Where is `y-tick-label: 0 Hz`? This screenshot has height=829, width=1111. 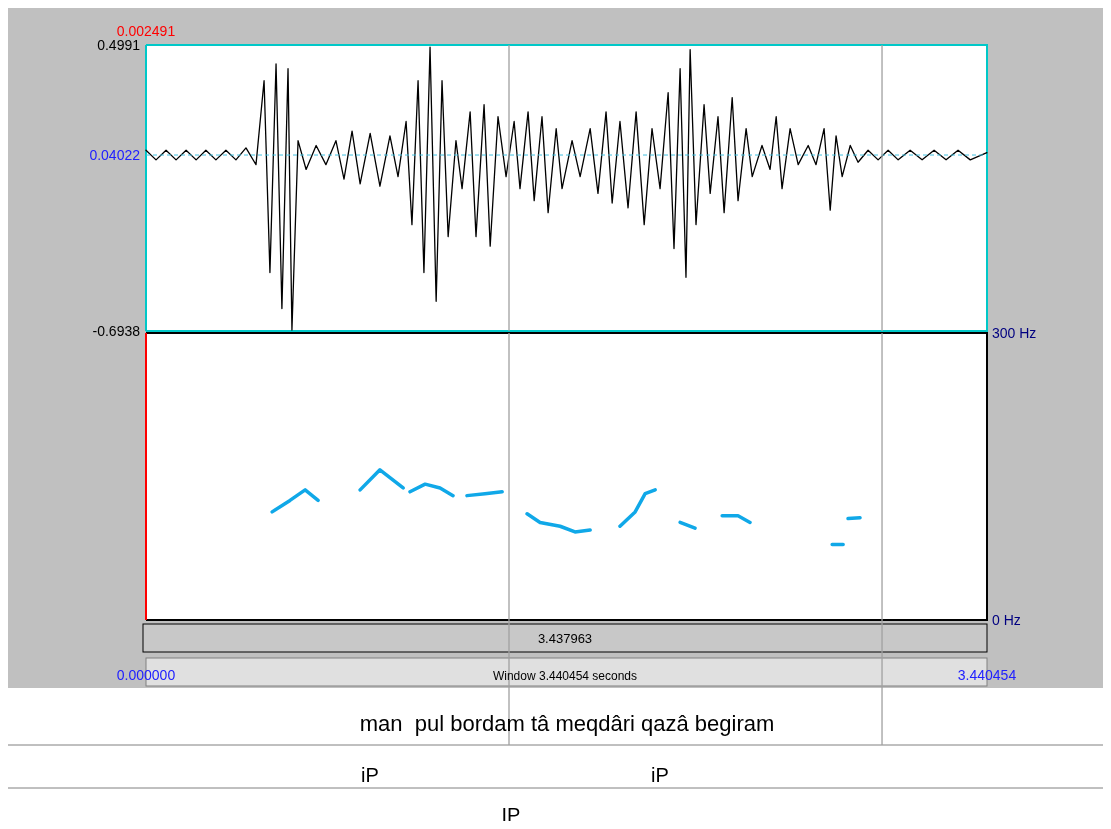 y-tick-label: 0 Hz is located at coordinates (1006, 620).